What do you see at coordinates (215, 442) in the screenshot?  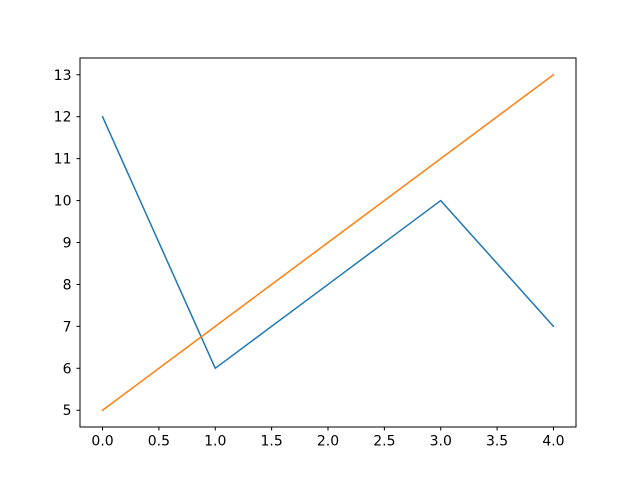 I see `x-tick-label: 1.0` at bounding box center [215, 442].